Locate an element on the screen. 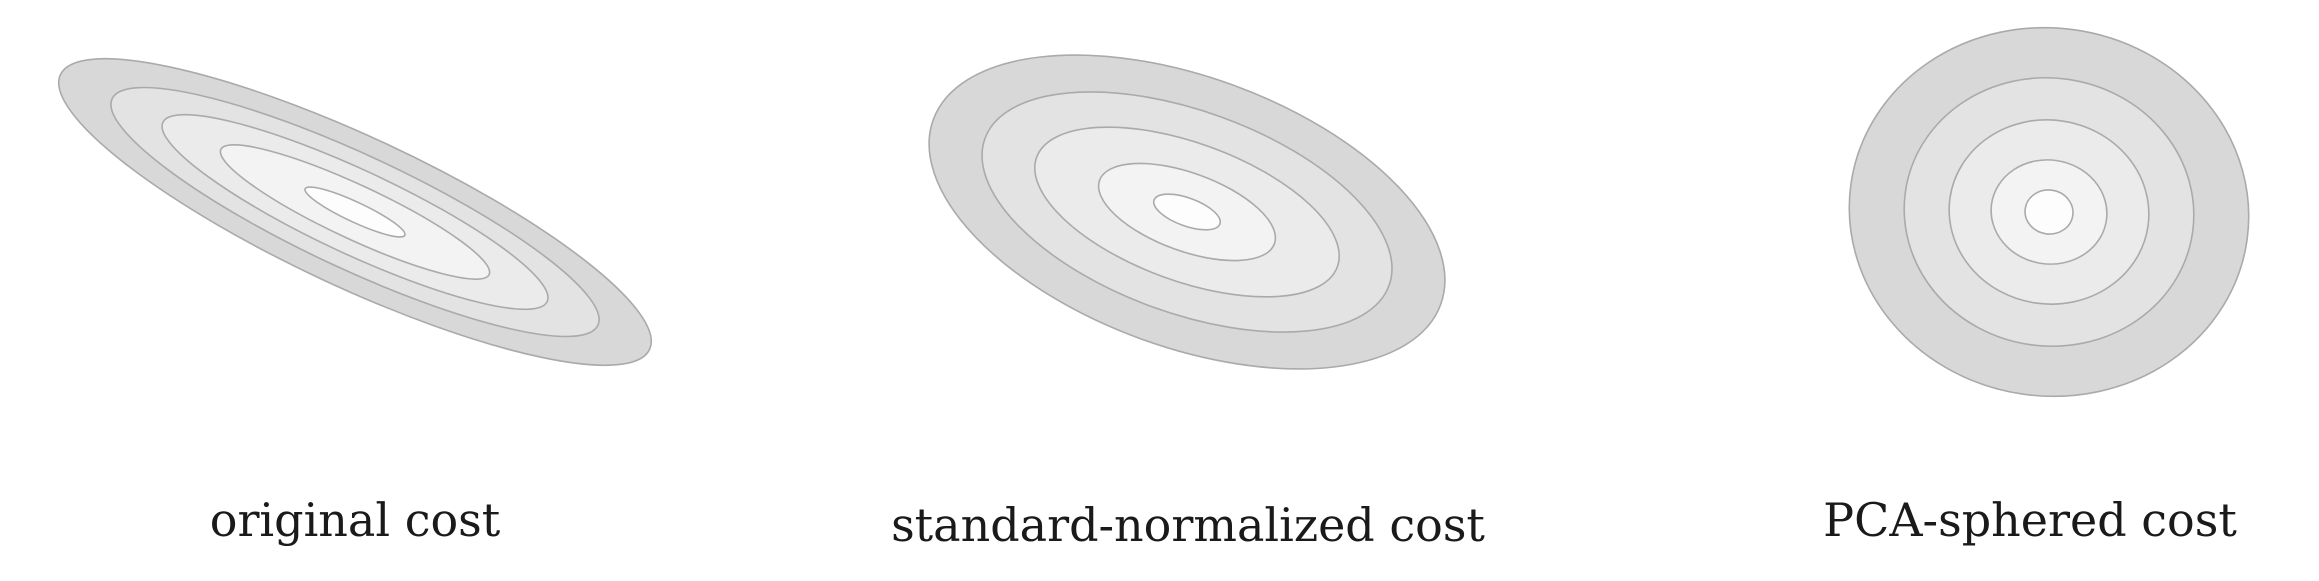 This screenshot has height=581, width=2319. caption-original-cost: original cost is located at coordinates (355, 520).